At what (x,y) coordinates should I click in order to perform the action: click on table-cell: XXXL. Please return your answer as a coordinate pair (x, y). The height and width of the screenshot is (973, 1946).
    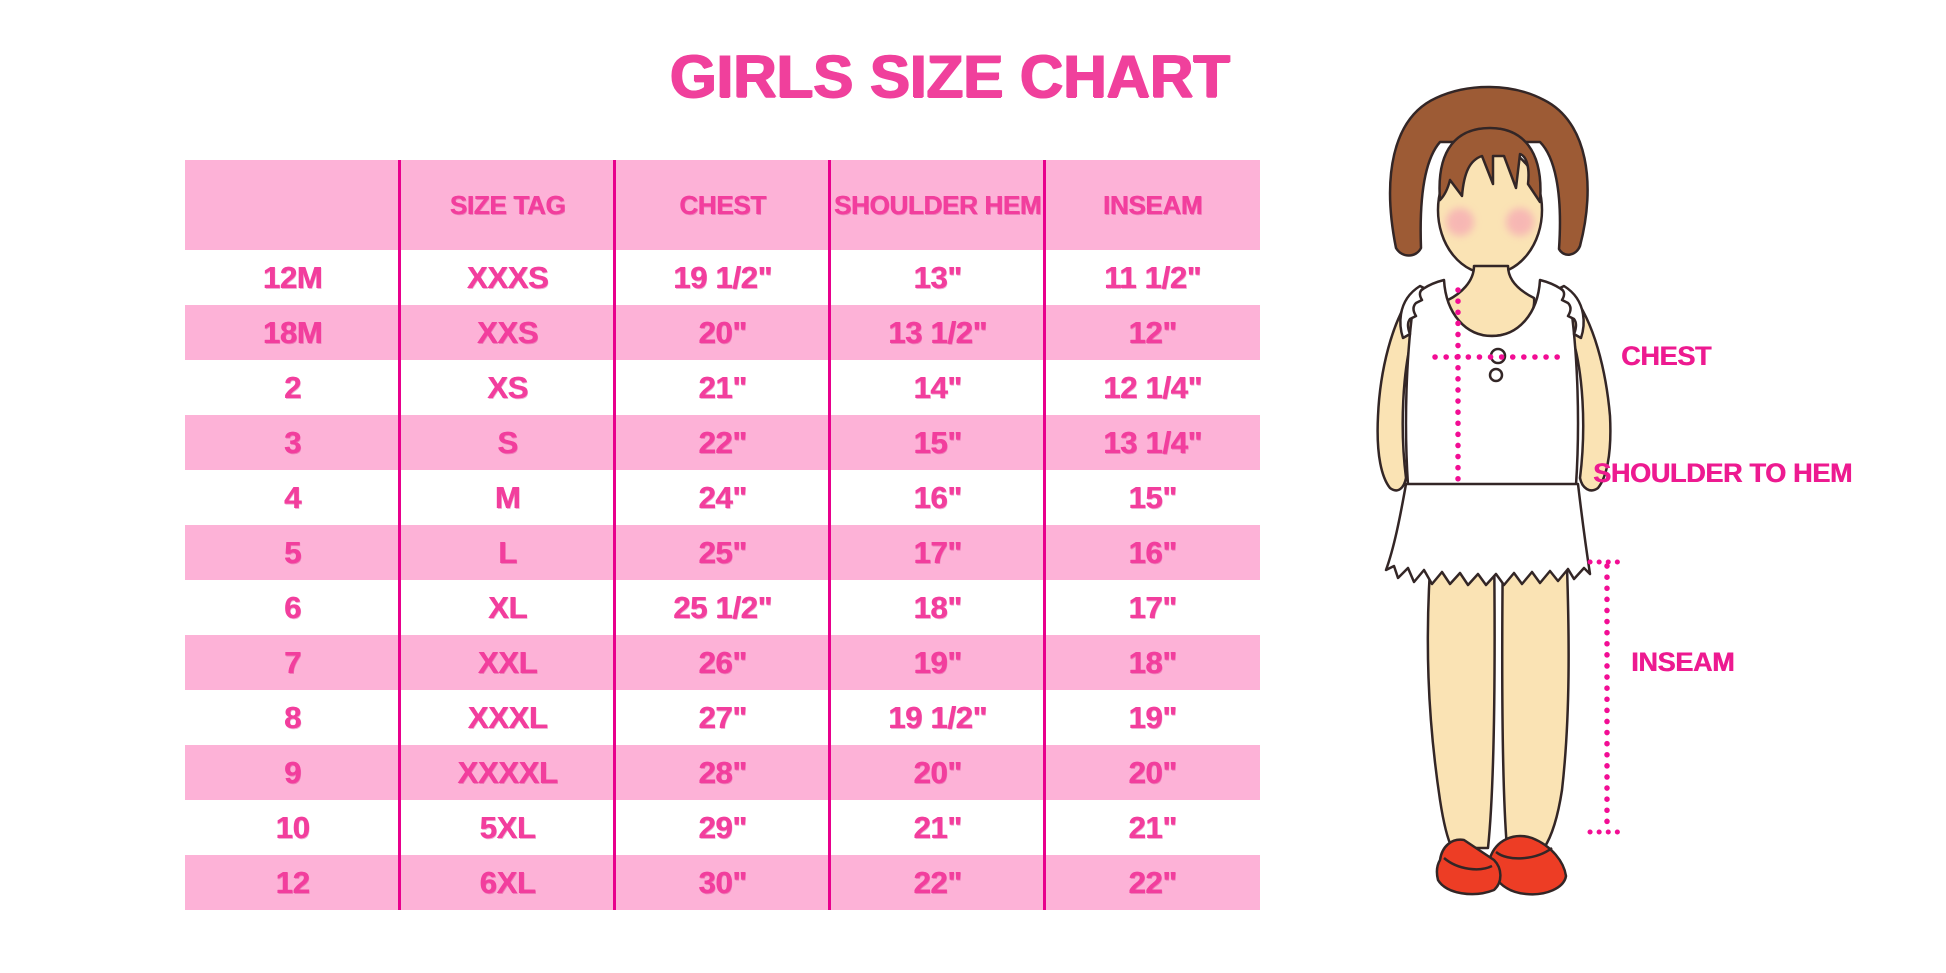
    Looking at the image, I should click on (507, 717).